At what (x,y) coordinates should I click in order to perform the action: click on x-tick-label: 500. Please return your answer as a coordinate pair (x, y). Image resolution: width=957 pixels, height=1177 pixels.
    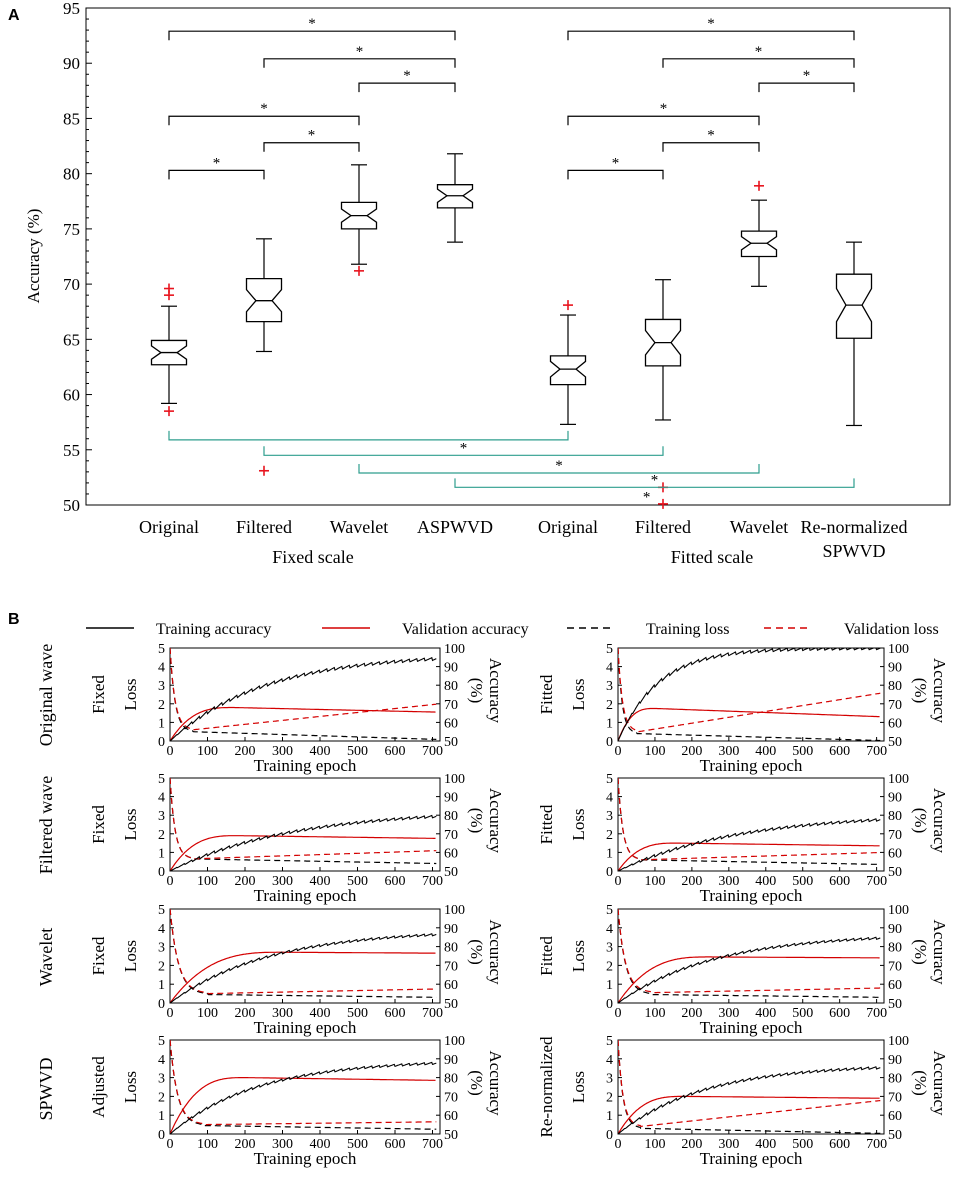
    Looking at the image, I should click on (802, 751).